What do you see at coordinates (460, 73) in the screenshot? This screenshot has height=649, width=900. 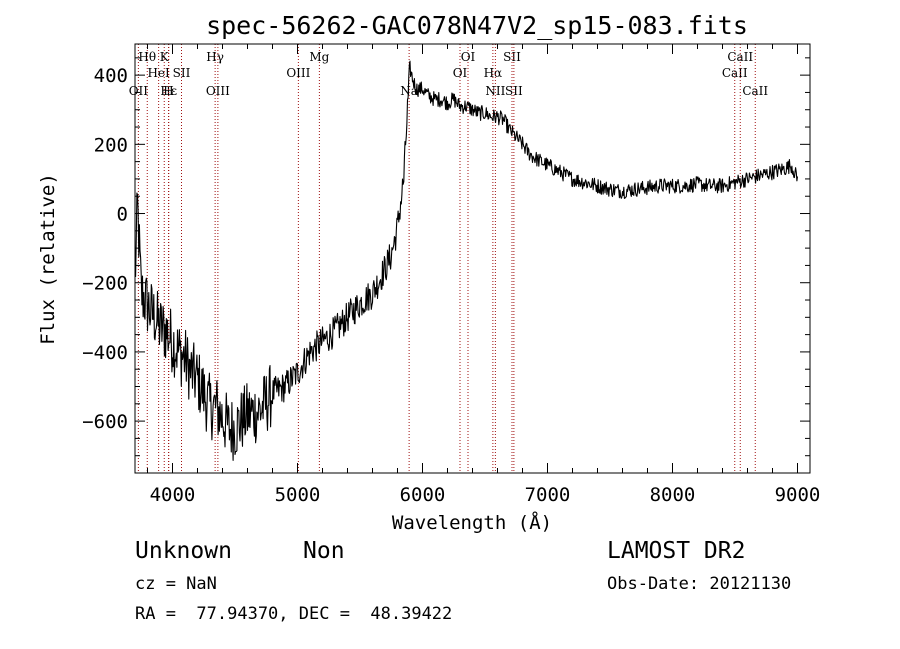 I see `line-marker-label-12: OI` at bounding box center [460, 73].